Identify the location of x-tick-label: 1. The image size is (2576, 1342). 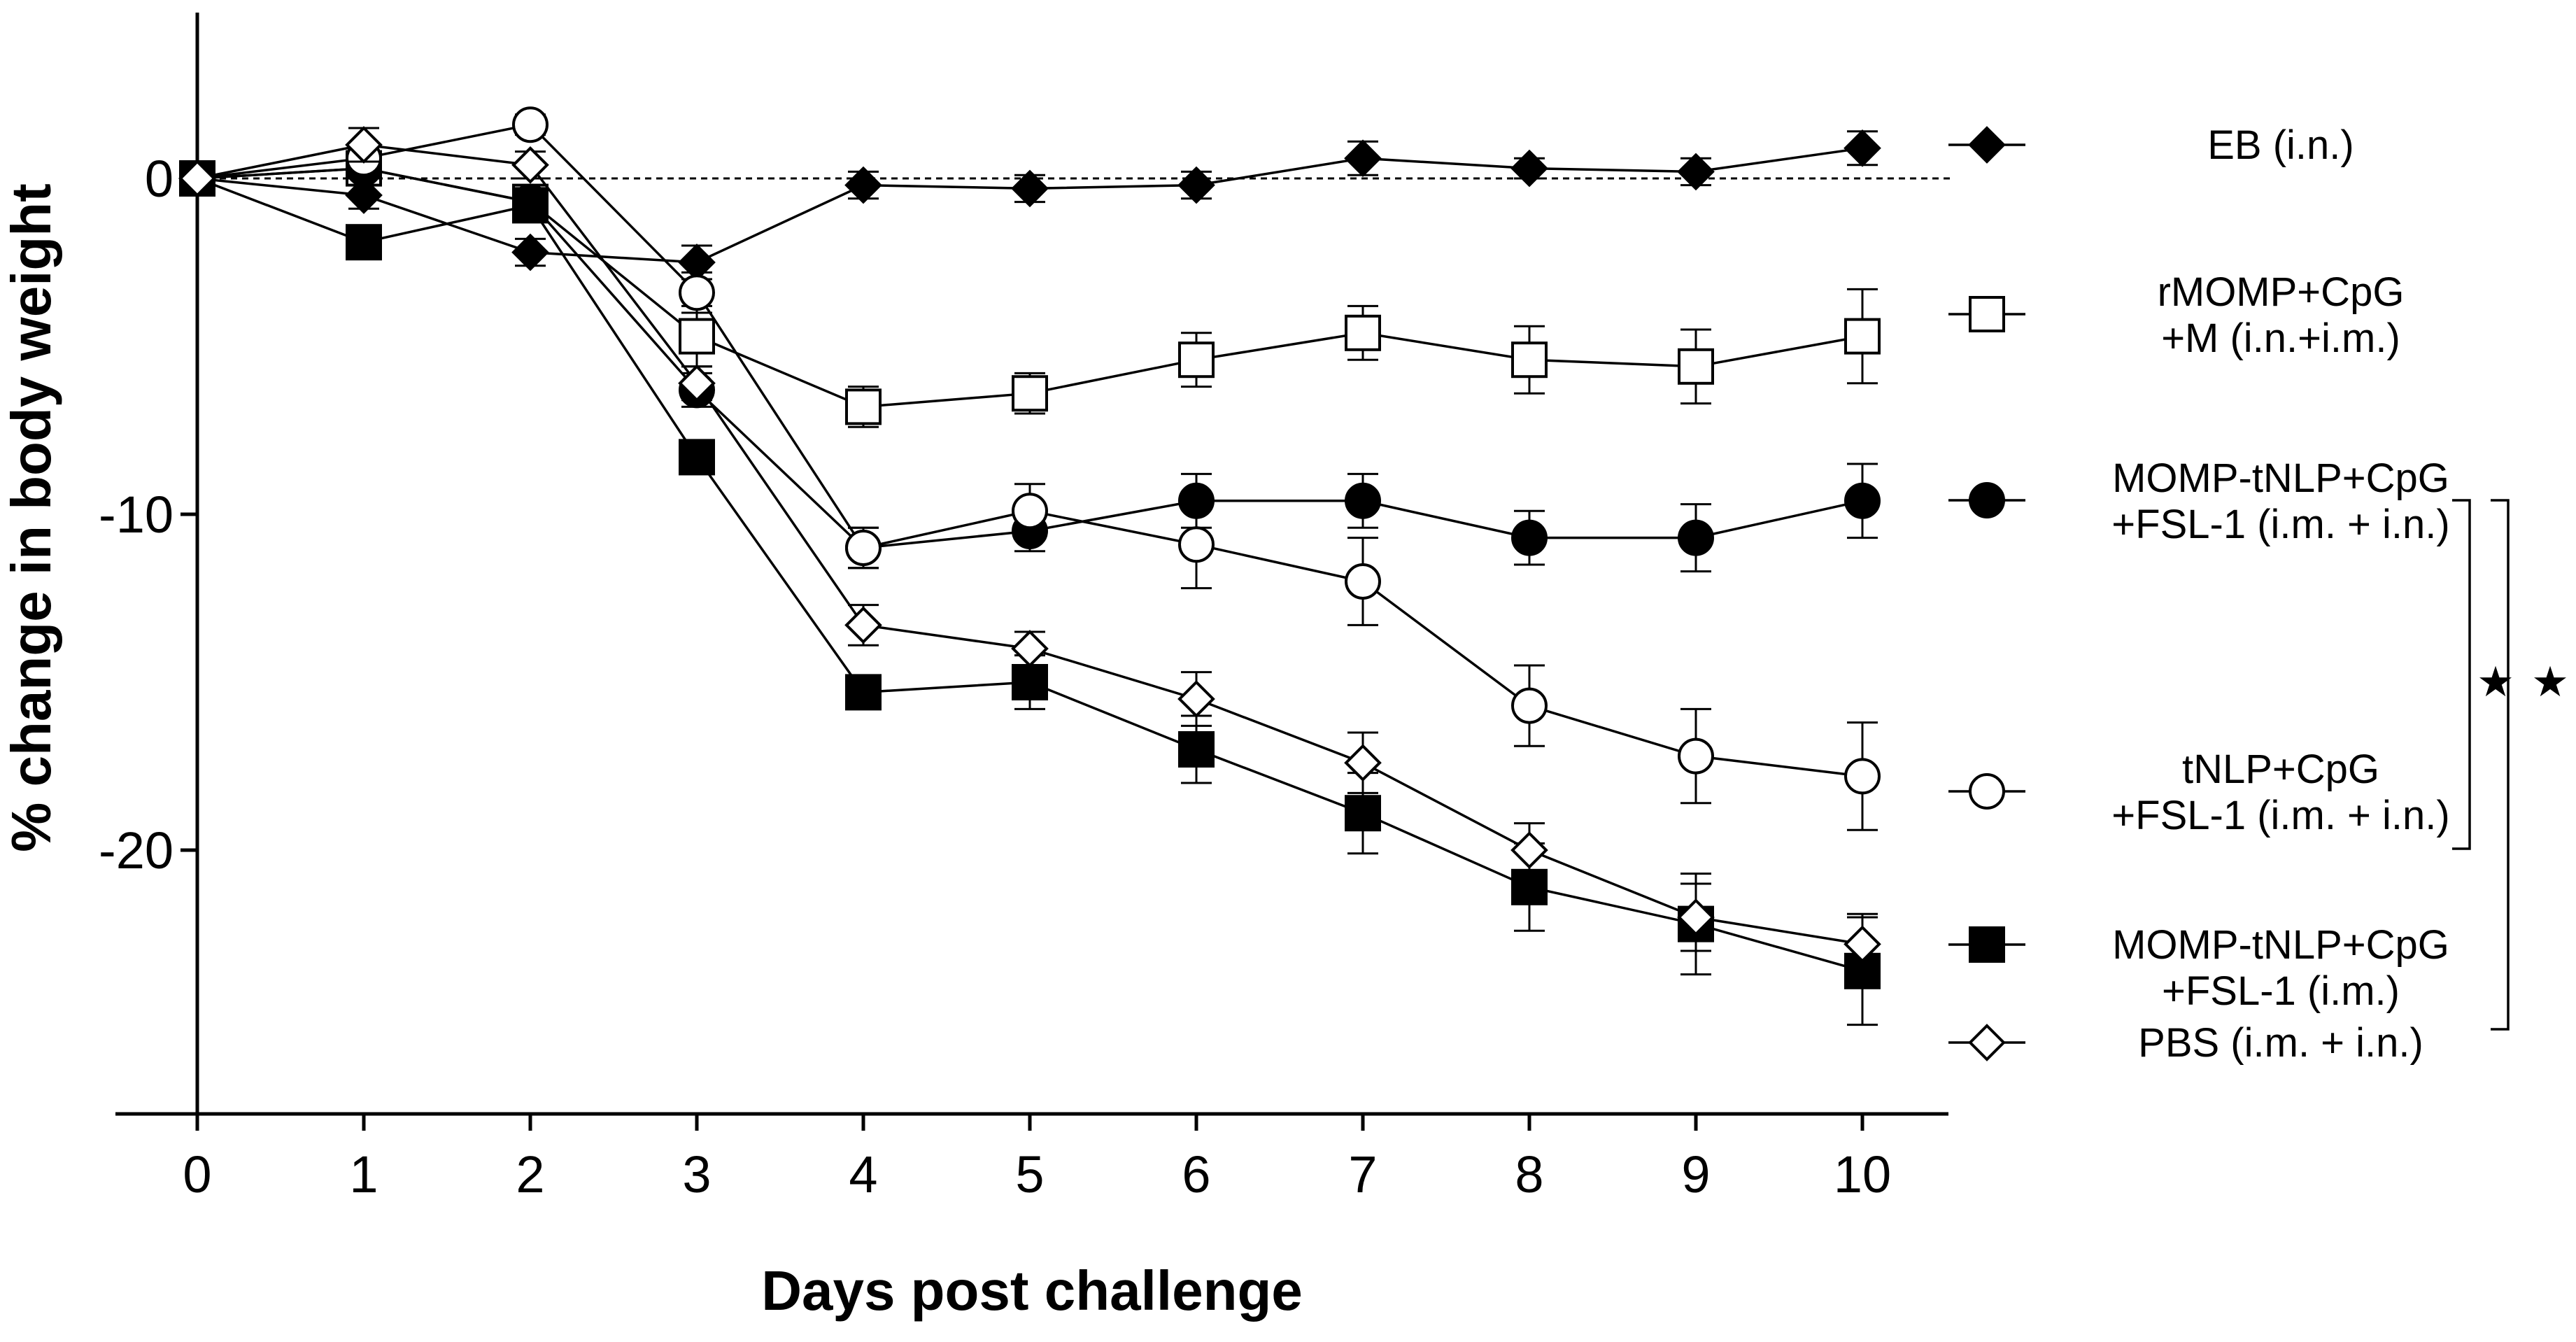
(363, 1174).